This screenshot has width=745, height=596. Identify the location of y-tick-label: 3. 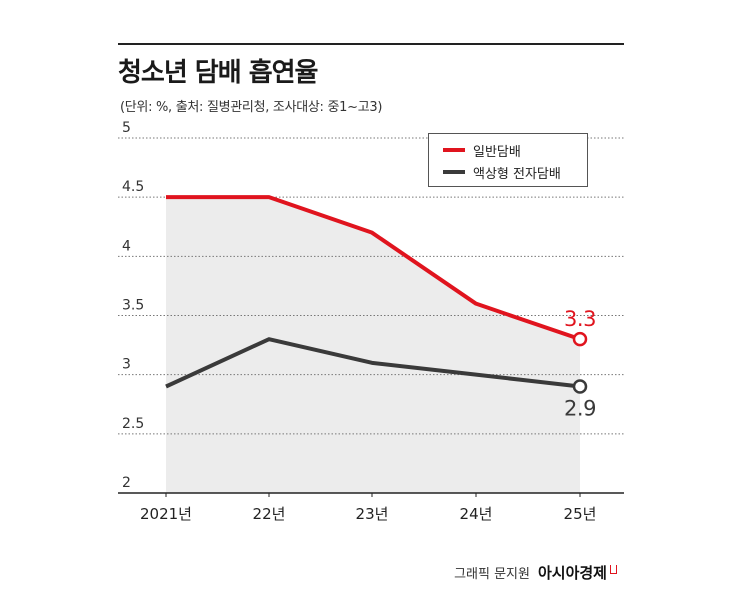
(126, 365).